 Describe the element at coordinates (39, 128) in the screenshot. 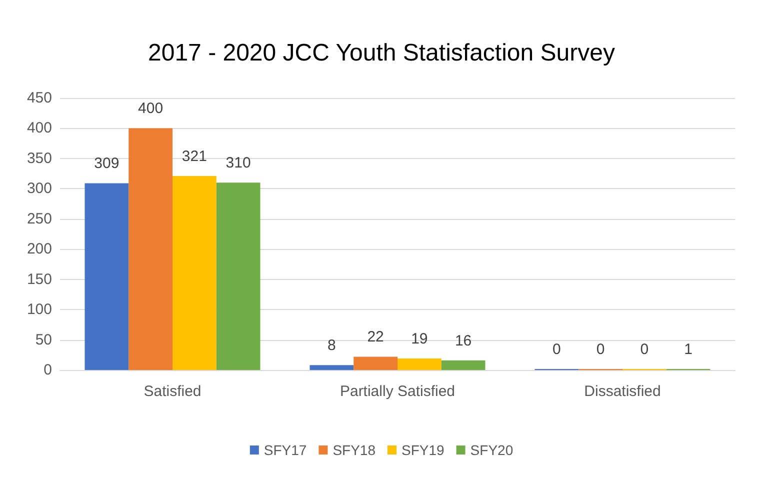

I see `y-tick-label: 400` at that location.